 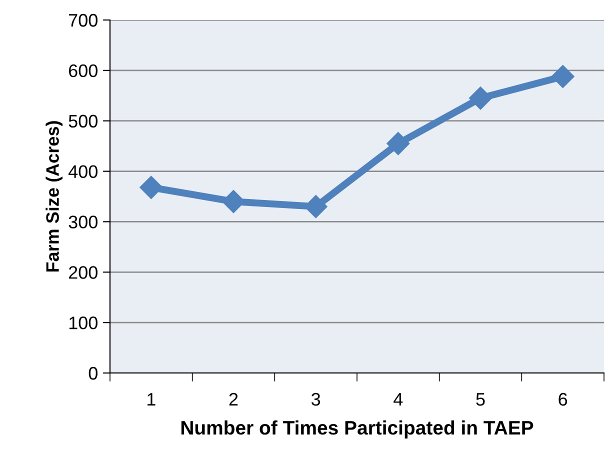 What do you see at coordinates (480, 399) in the screenshot?
I see `x-tick-label: 5` at bounding box center [480, 399].